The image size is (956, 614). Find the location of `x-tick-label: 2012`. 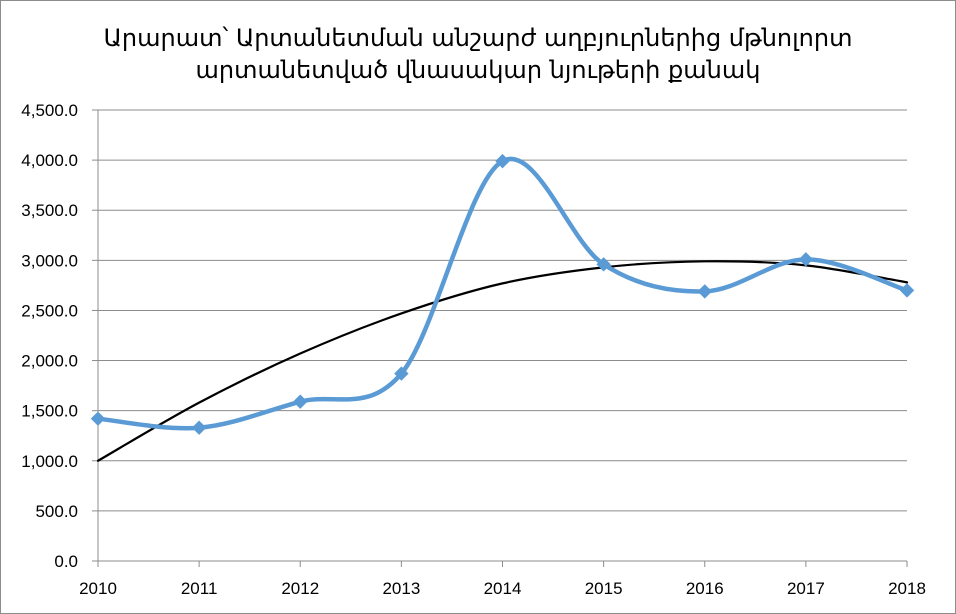

x-tick-label: 2012 is located at coordinates (300, 588).